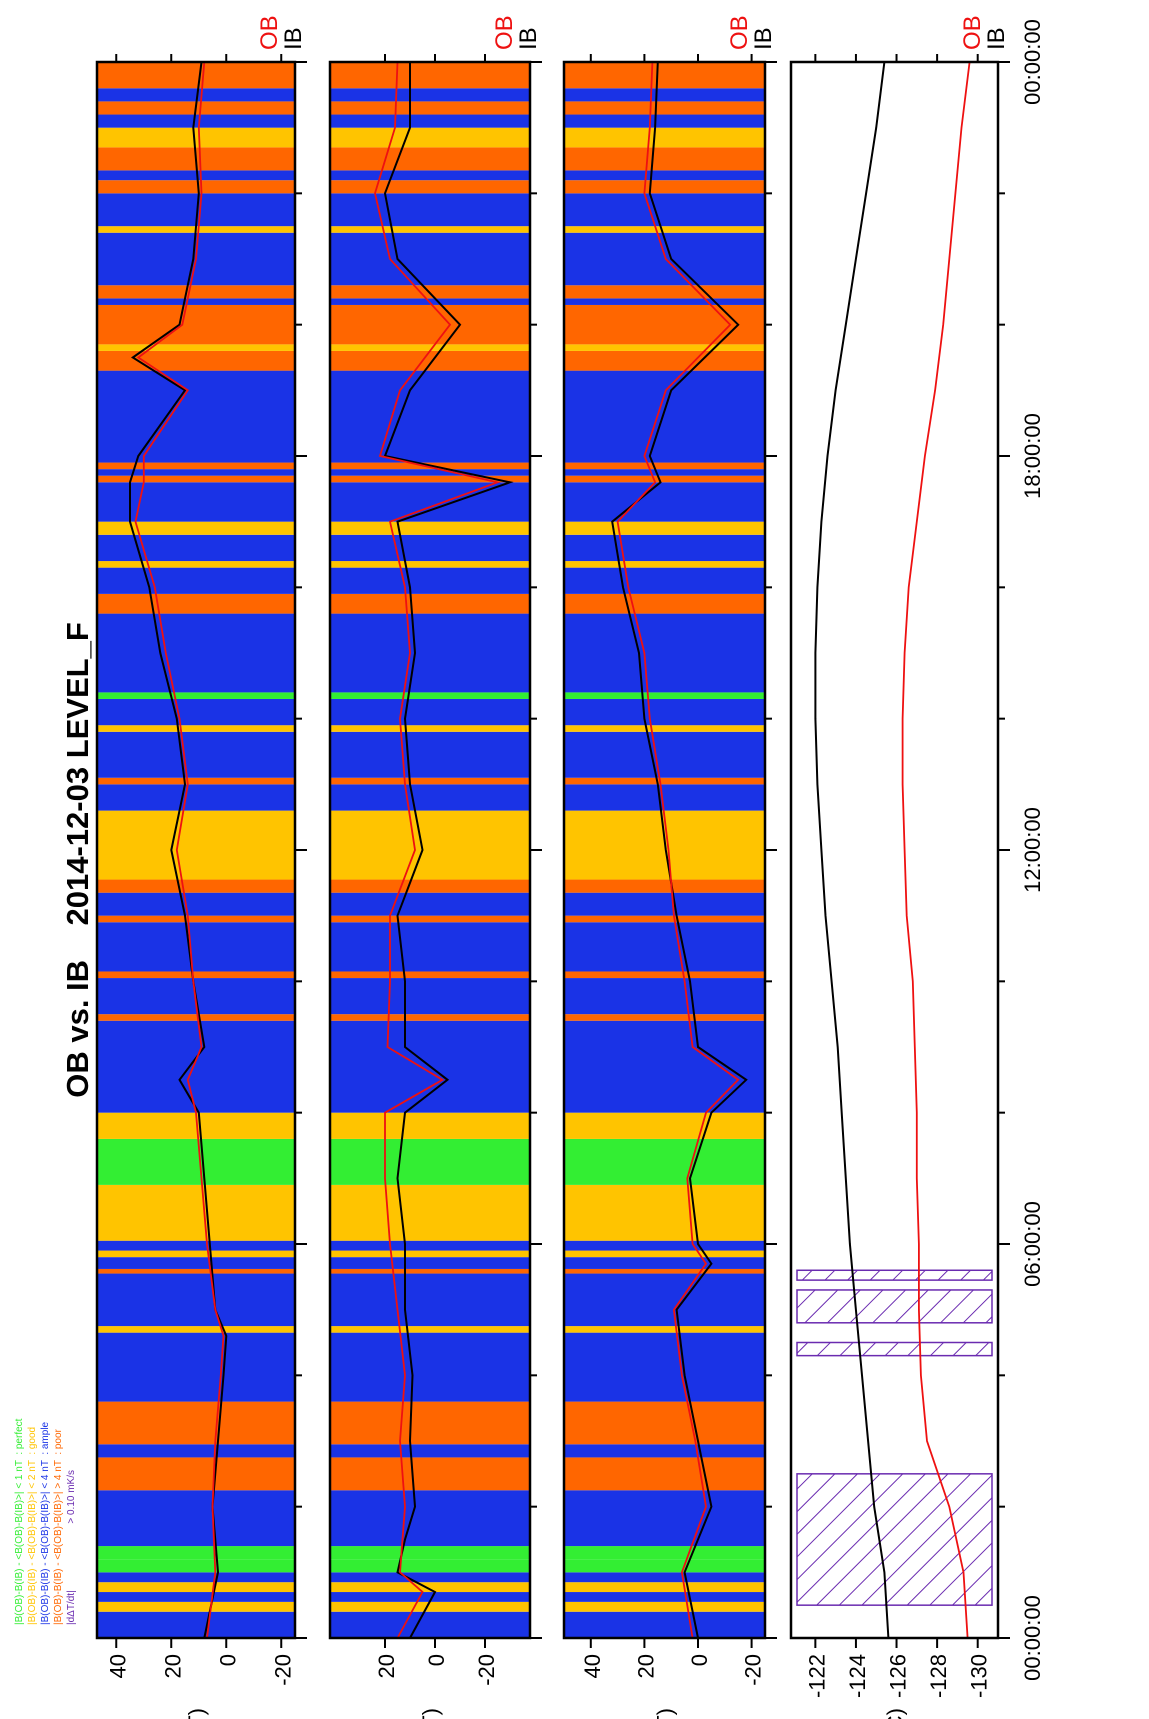  What do you see at coordinates (71, 1497) in the screenshot?
I see `legend-entry-temp-threshold: > 0.10 mK/s` at bounding box center [71, 1497].